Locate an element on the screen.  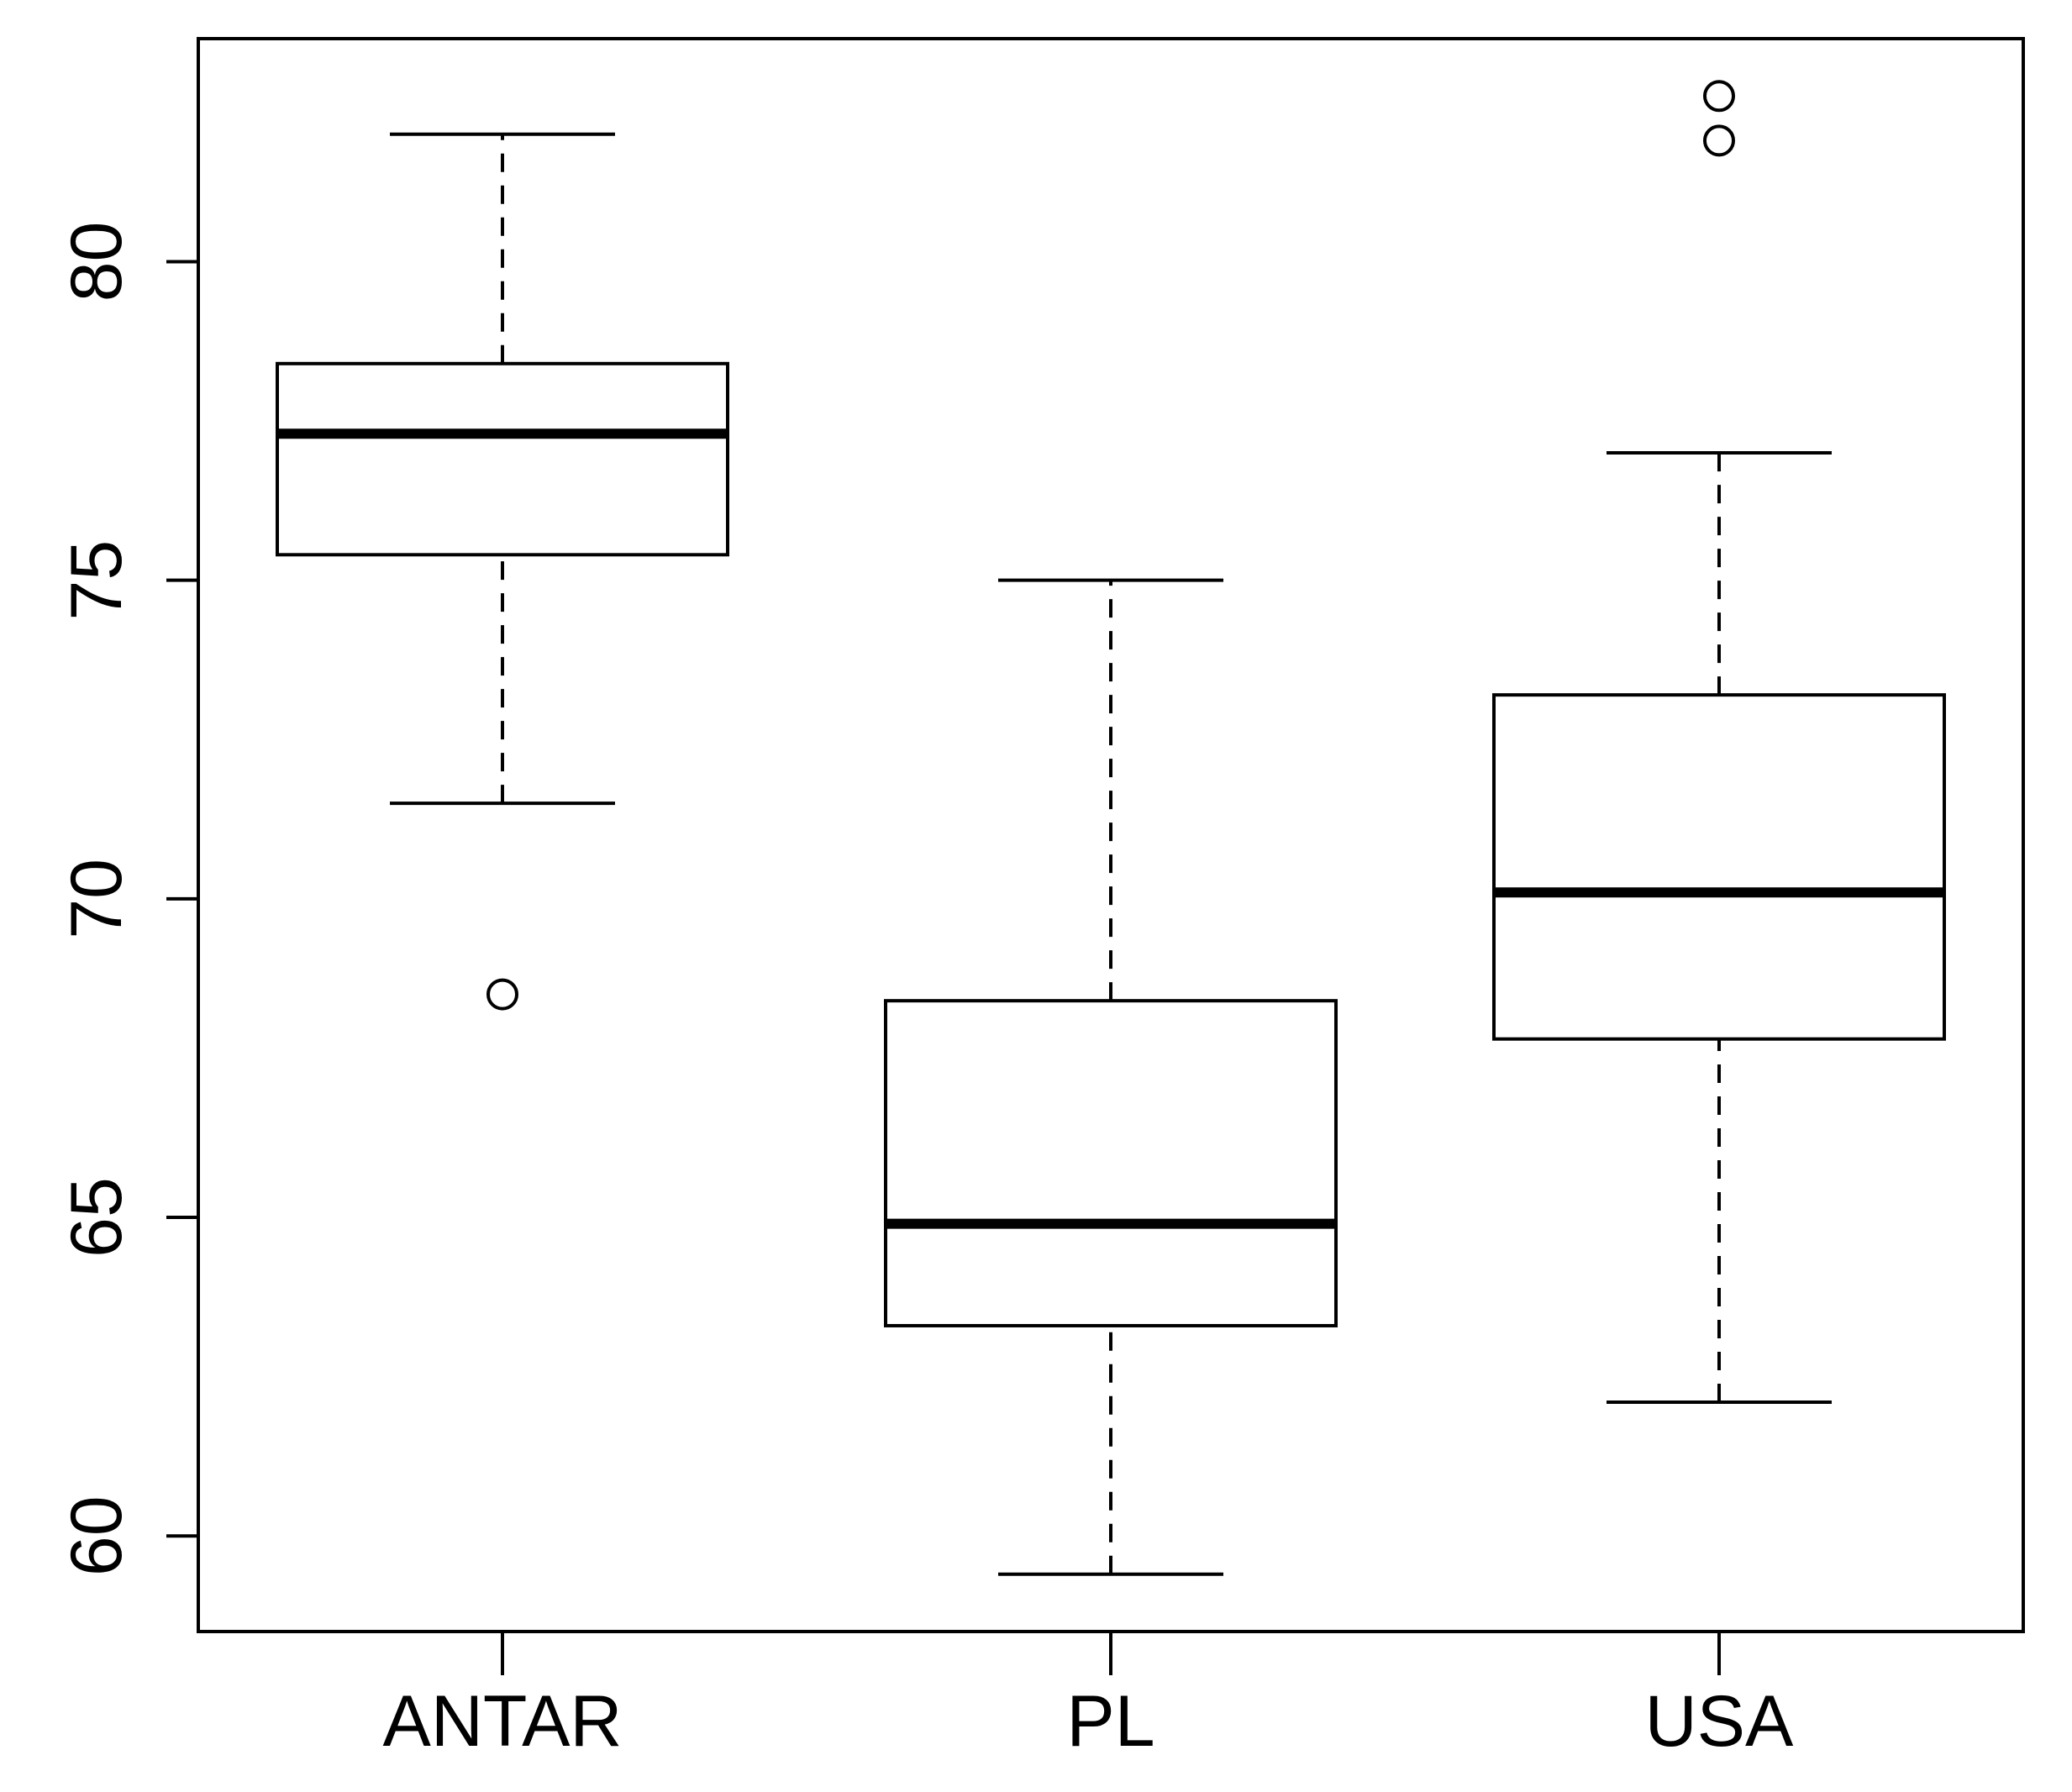
y-tick-label: 70 is located at coordinates (96, 899).